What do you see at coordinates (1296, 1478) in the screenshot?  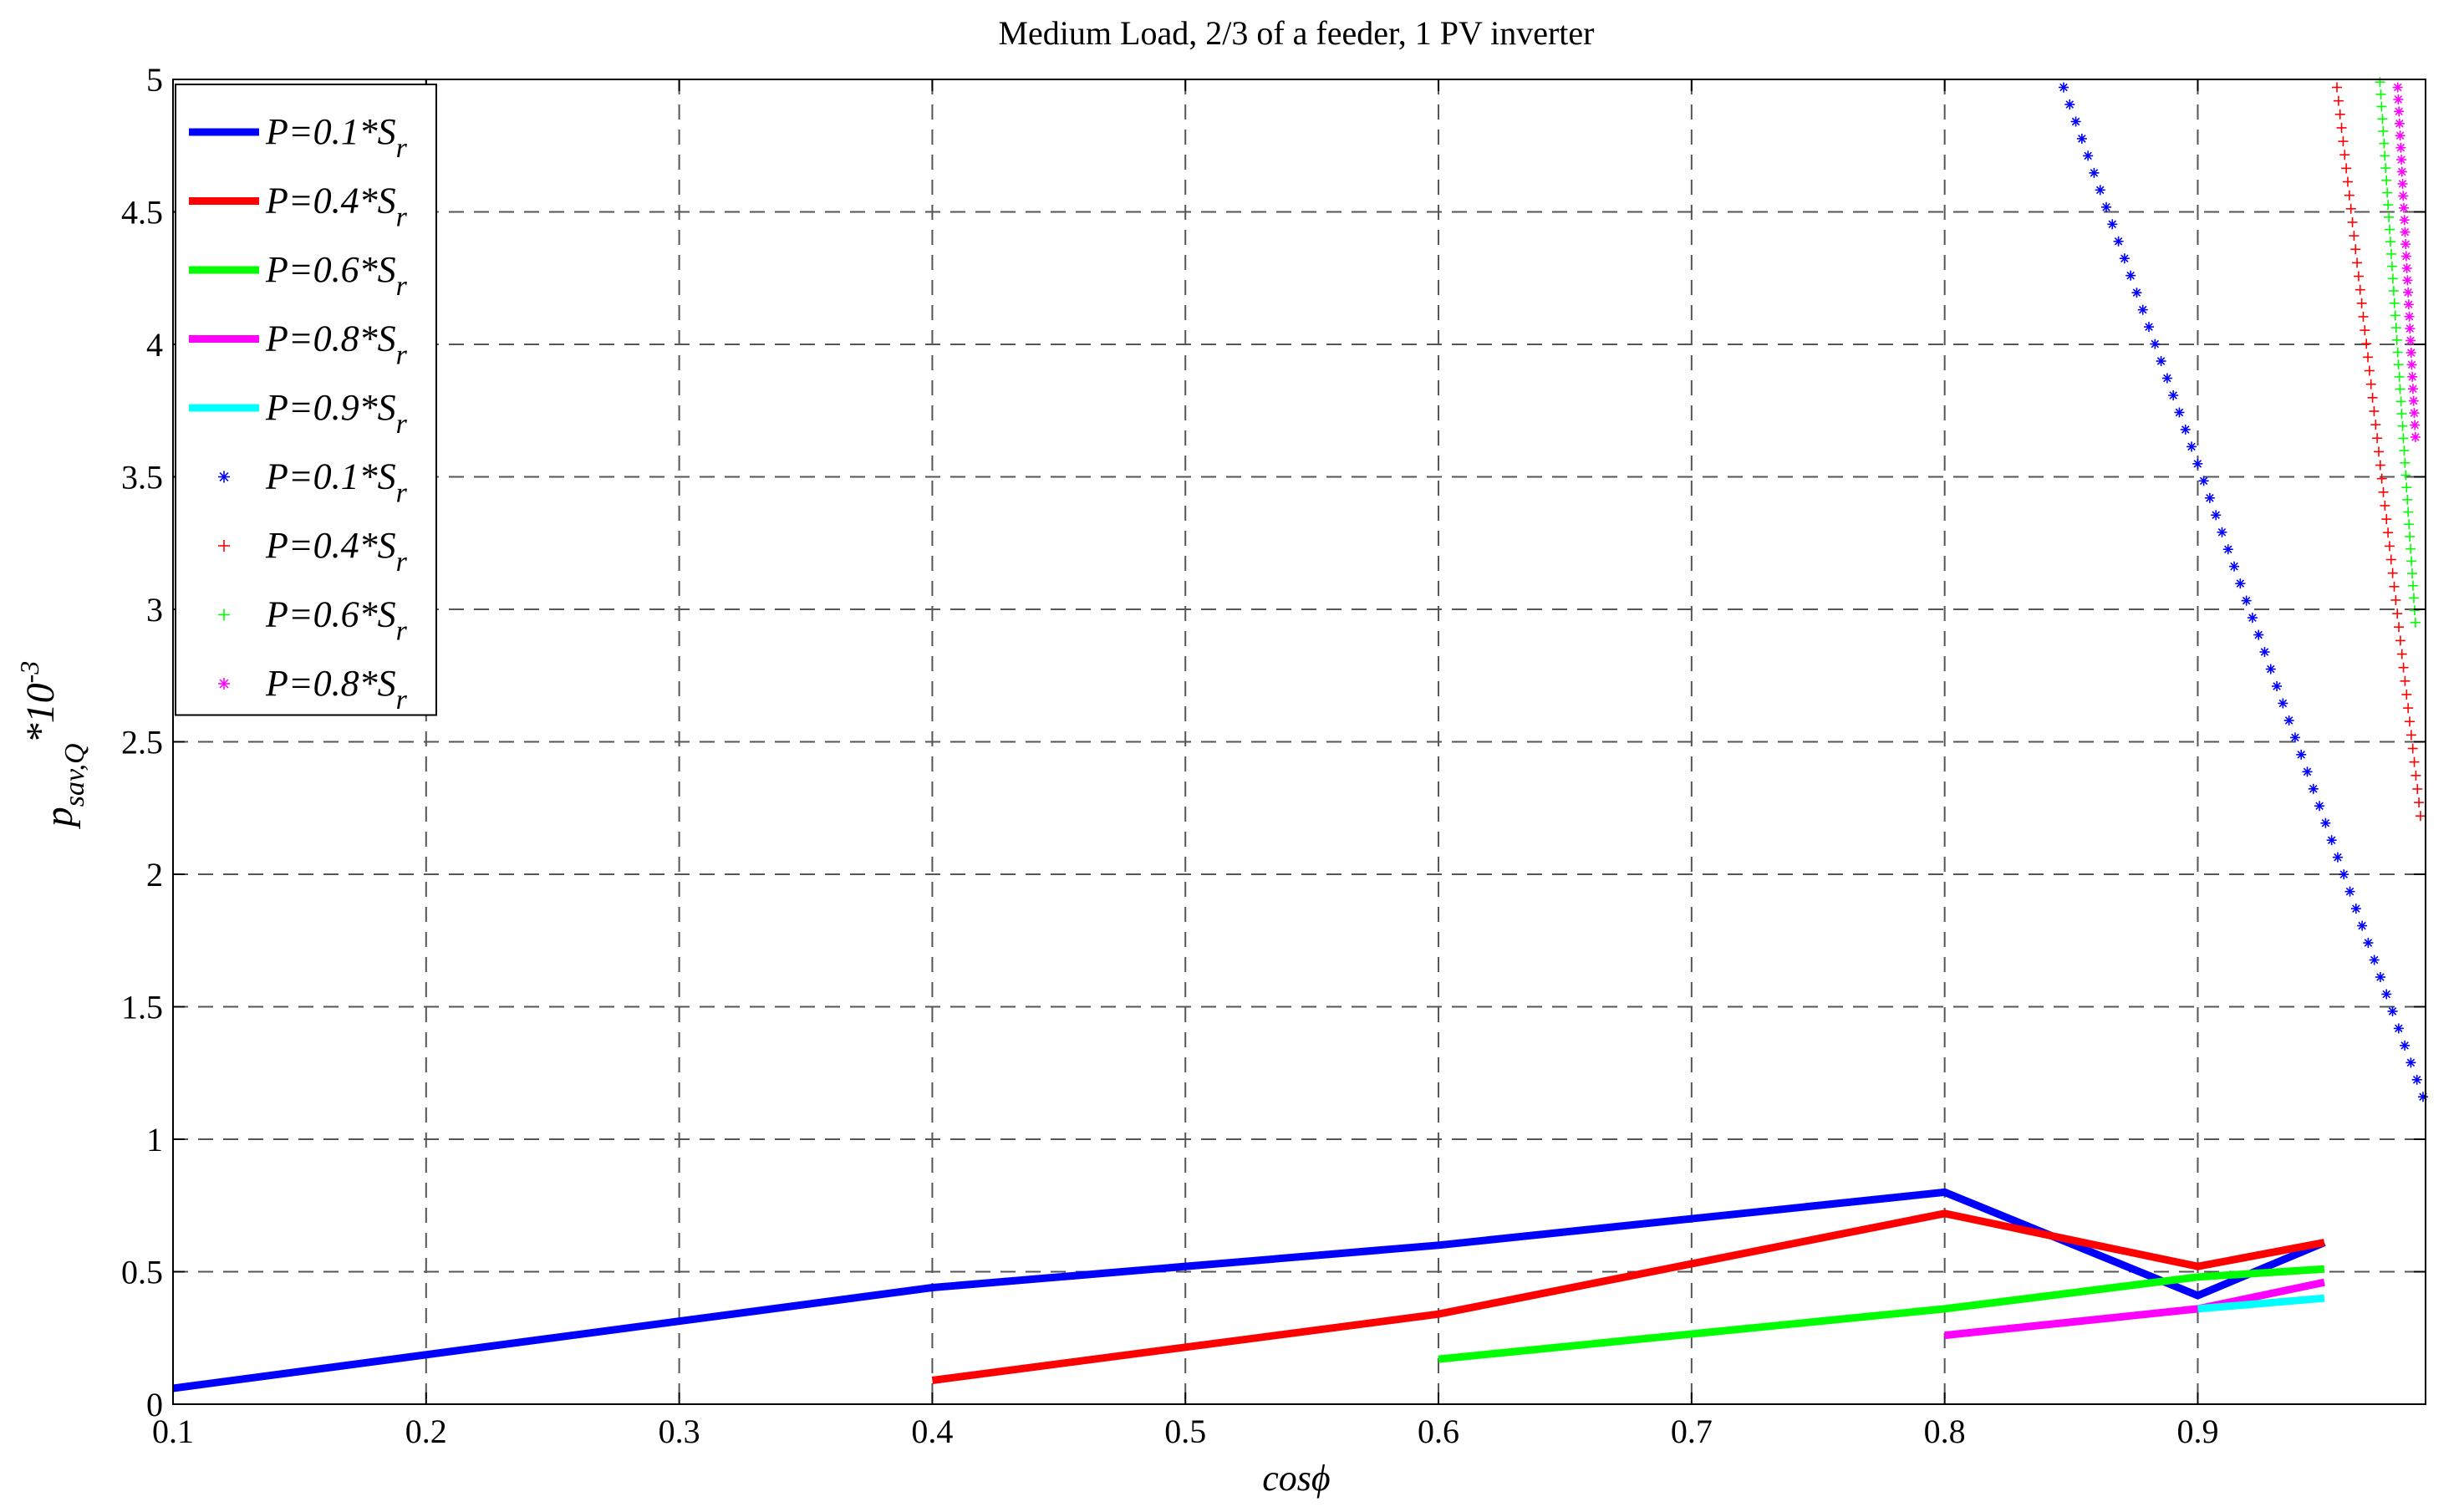 I see `x-axis-label: cosϕ` at bounding box center [1296, 1478].